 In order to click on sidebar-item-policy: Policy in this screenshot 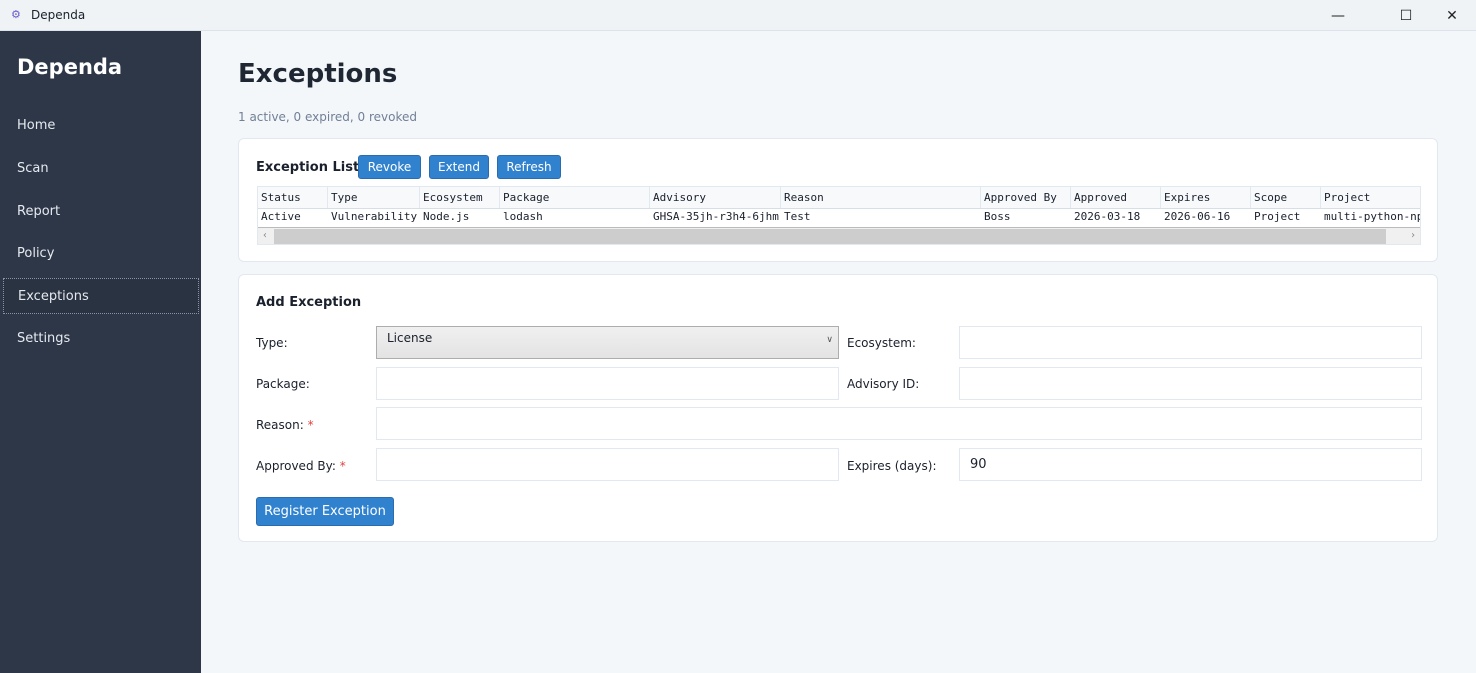, I will do `click(36, 253)`.